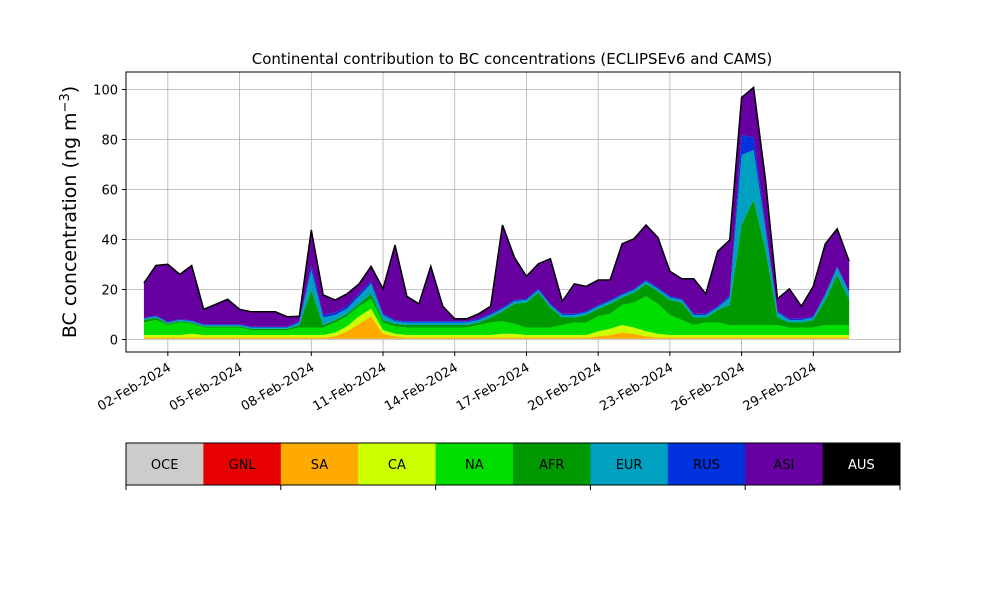 The width and height of the screenshot is (1000, 600). Describe the element at coordinates (114, 341) in the screenshot. I see `y-tick-label: 0` at that location.